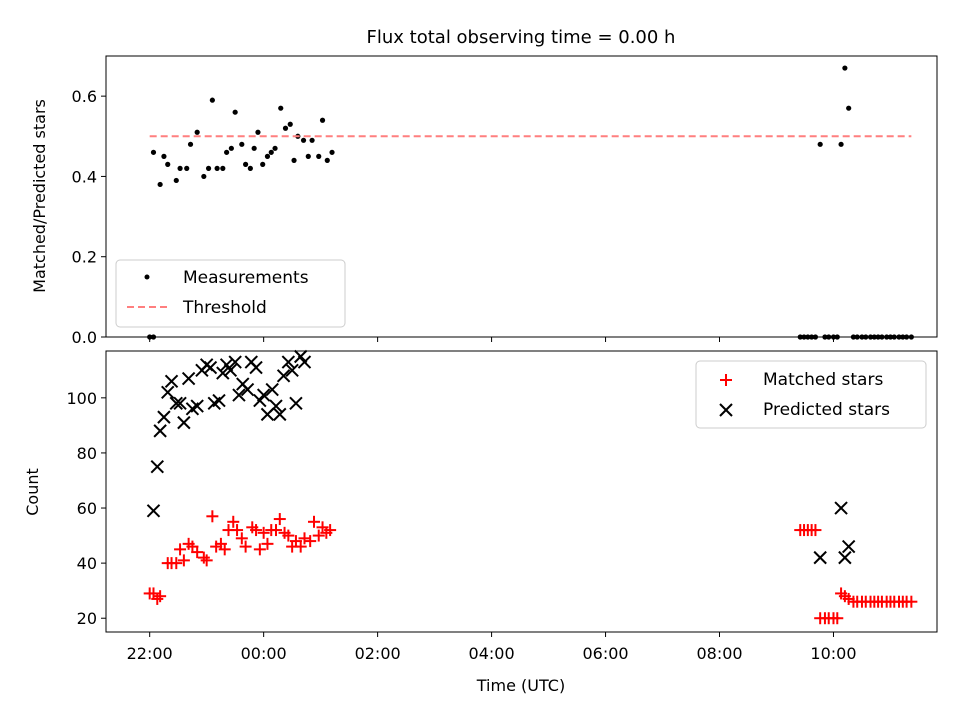  I want to click on top-ytick-label: 0.6, so click(84, 96).